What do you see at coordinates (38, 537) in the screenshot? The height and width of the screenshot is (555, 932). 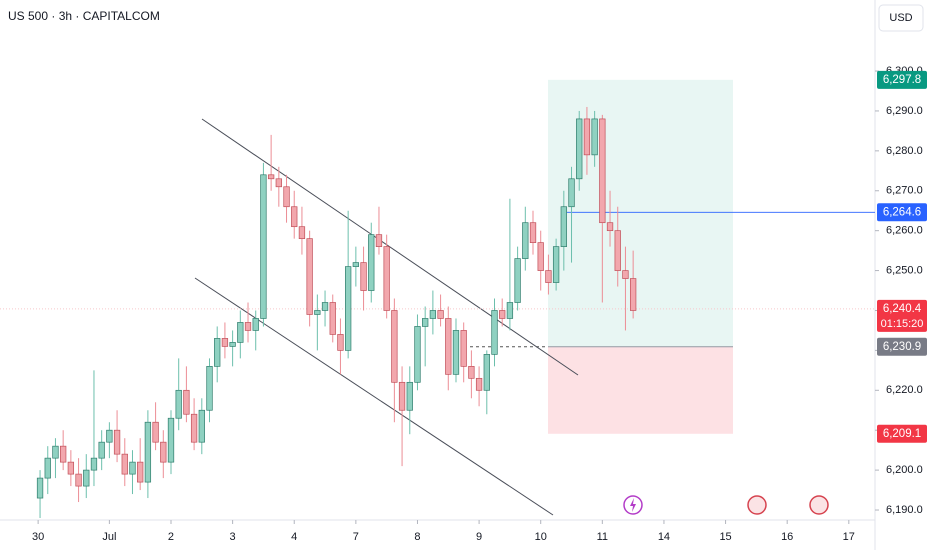 I see `x-tick-label: 30` at bounding box center [38, 537].